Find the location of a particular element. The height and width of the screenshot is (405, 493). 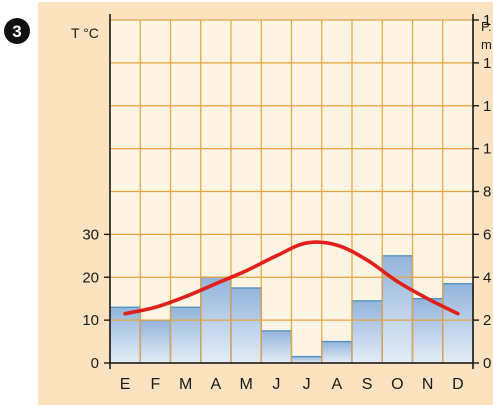

right-tick-label: 8 is located at coordinates (487, 192).